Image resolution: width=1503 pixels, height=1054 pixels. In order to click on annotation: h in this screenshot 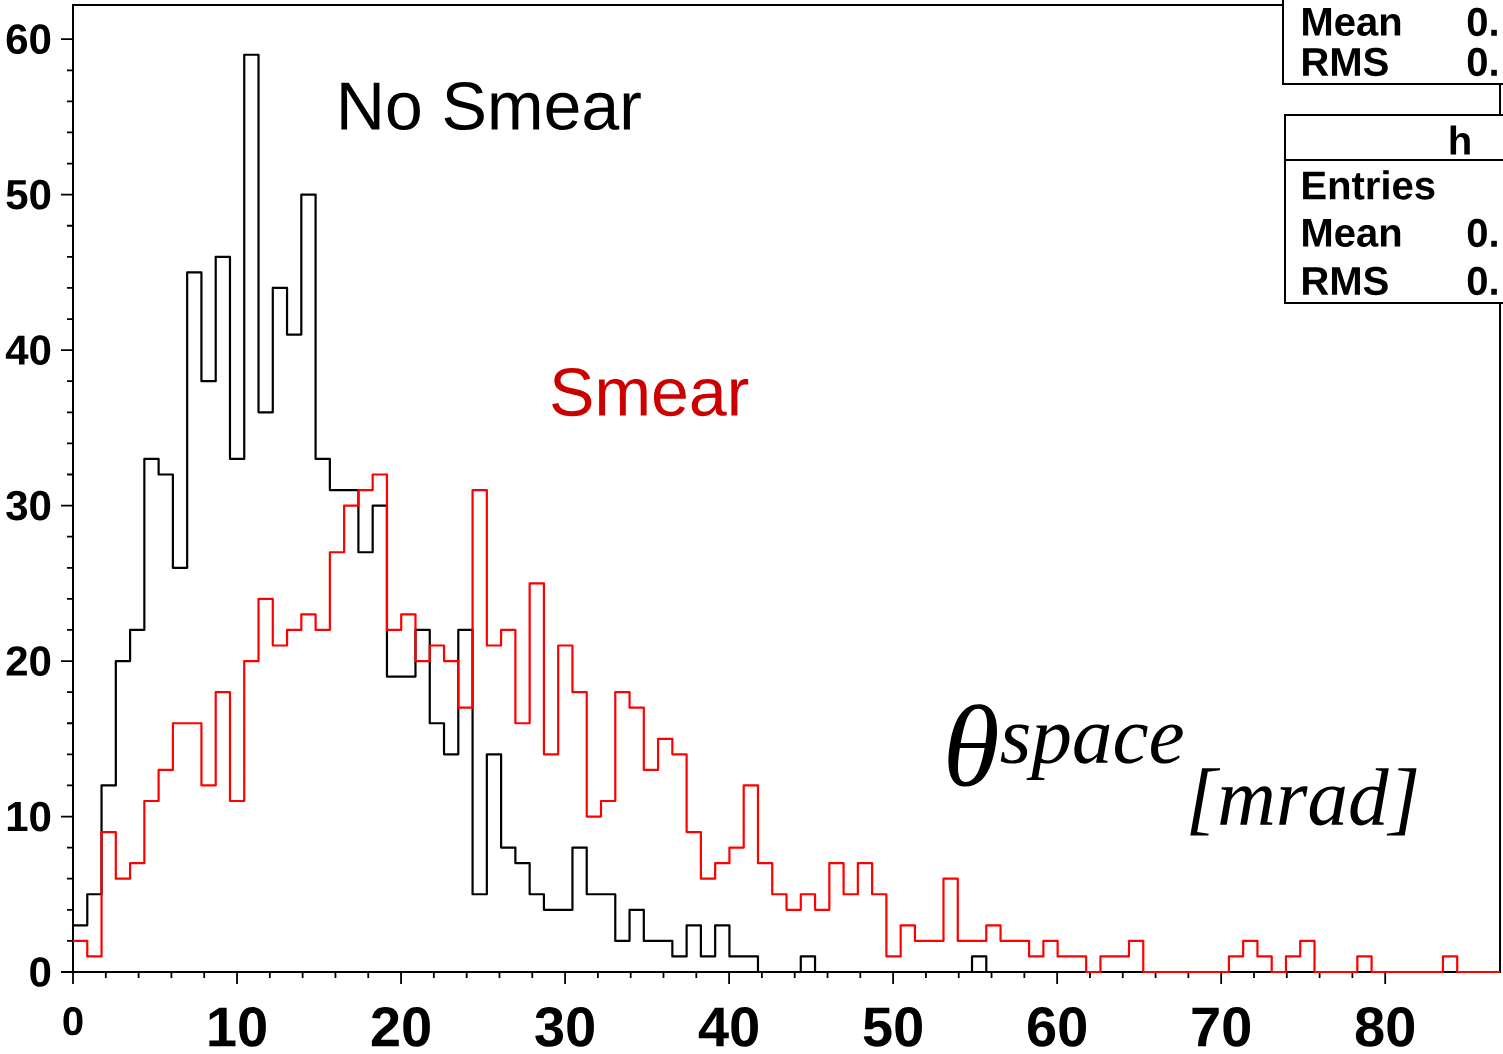, I will do `click(1460, 140)`.